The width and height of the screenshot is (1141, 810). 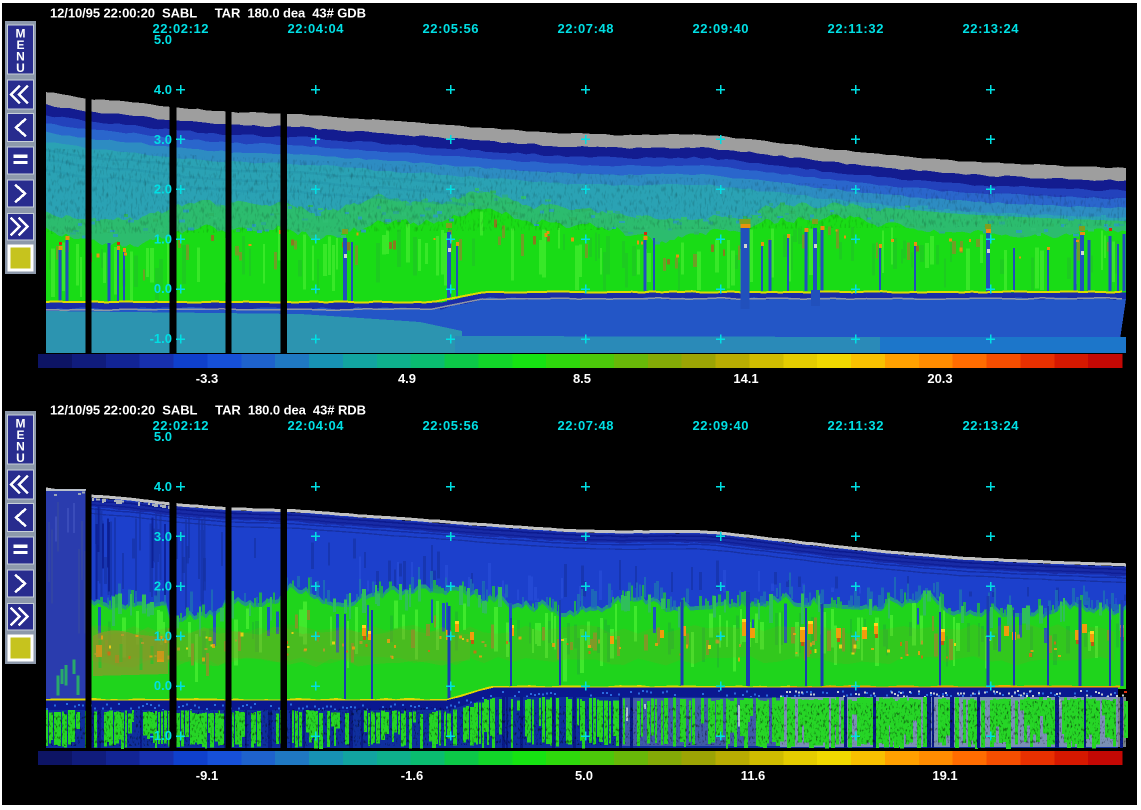 What do you see at coordinates (207, 775) in the screenshot?
I see `svg-text: -9.1` at bounding box center [207, 775].